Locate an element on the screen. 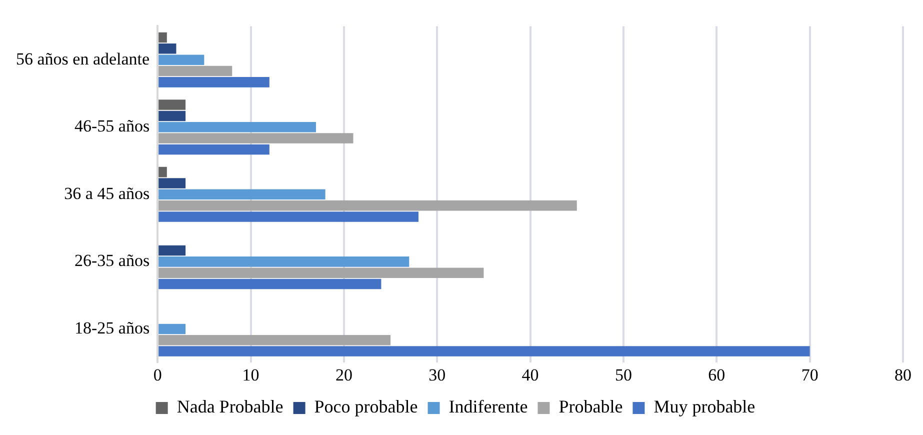 The width and height of the screenshot is (923, 435). legend-label: Probable is located at coordinates (590, 406).